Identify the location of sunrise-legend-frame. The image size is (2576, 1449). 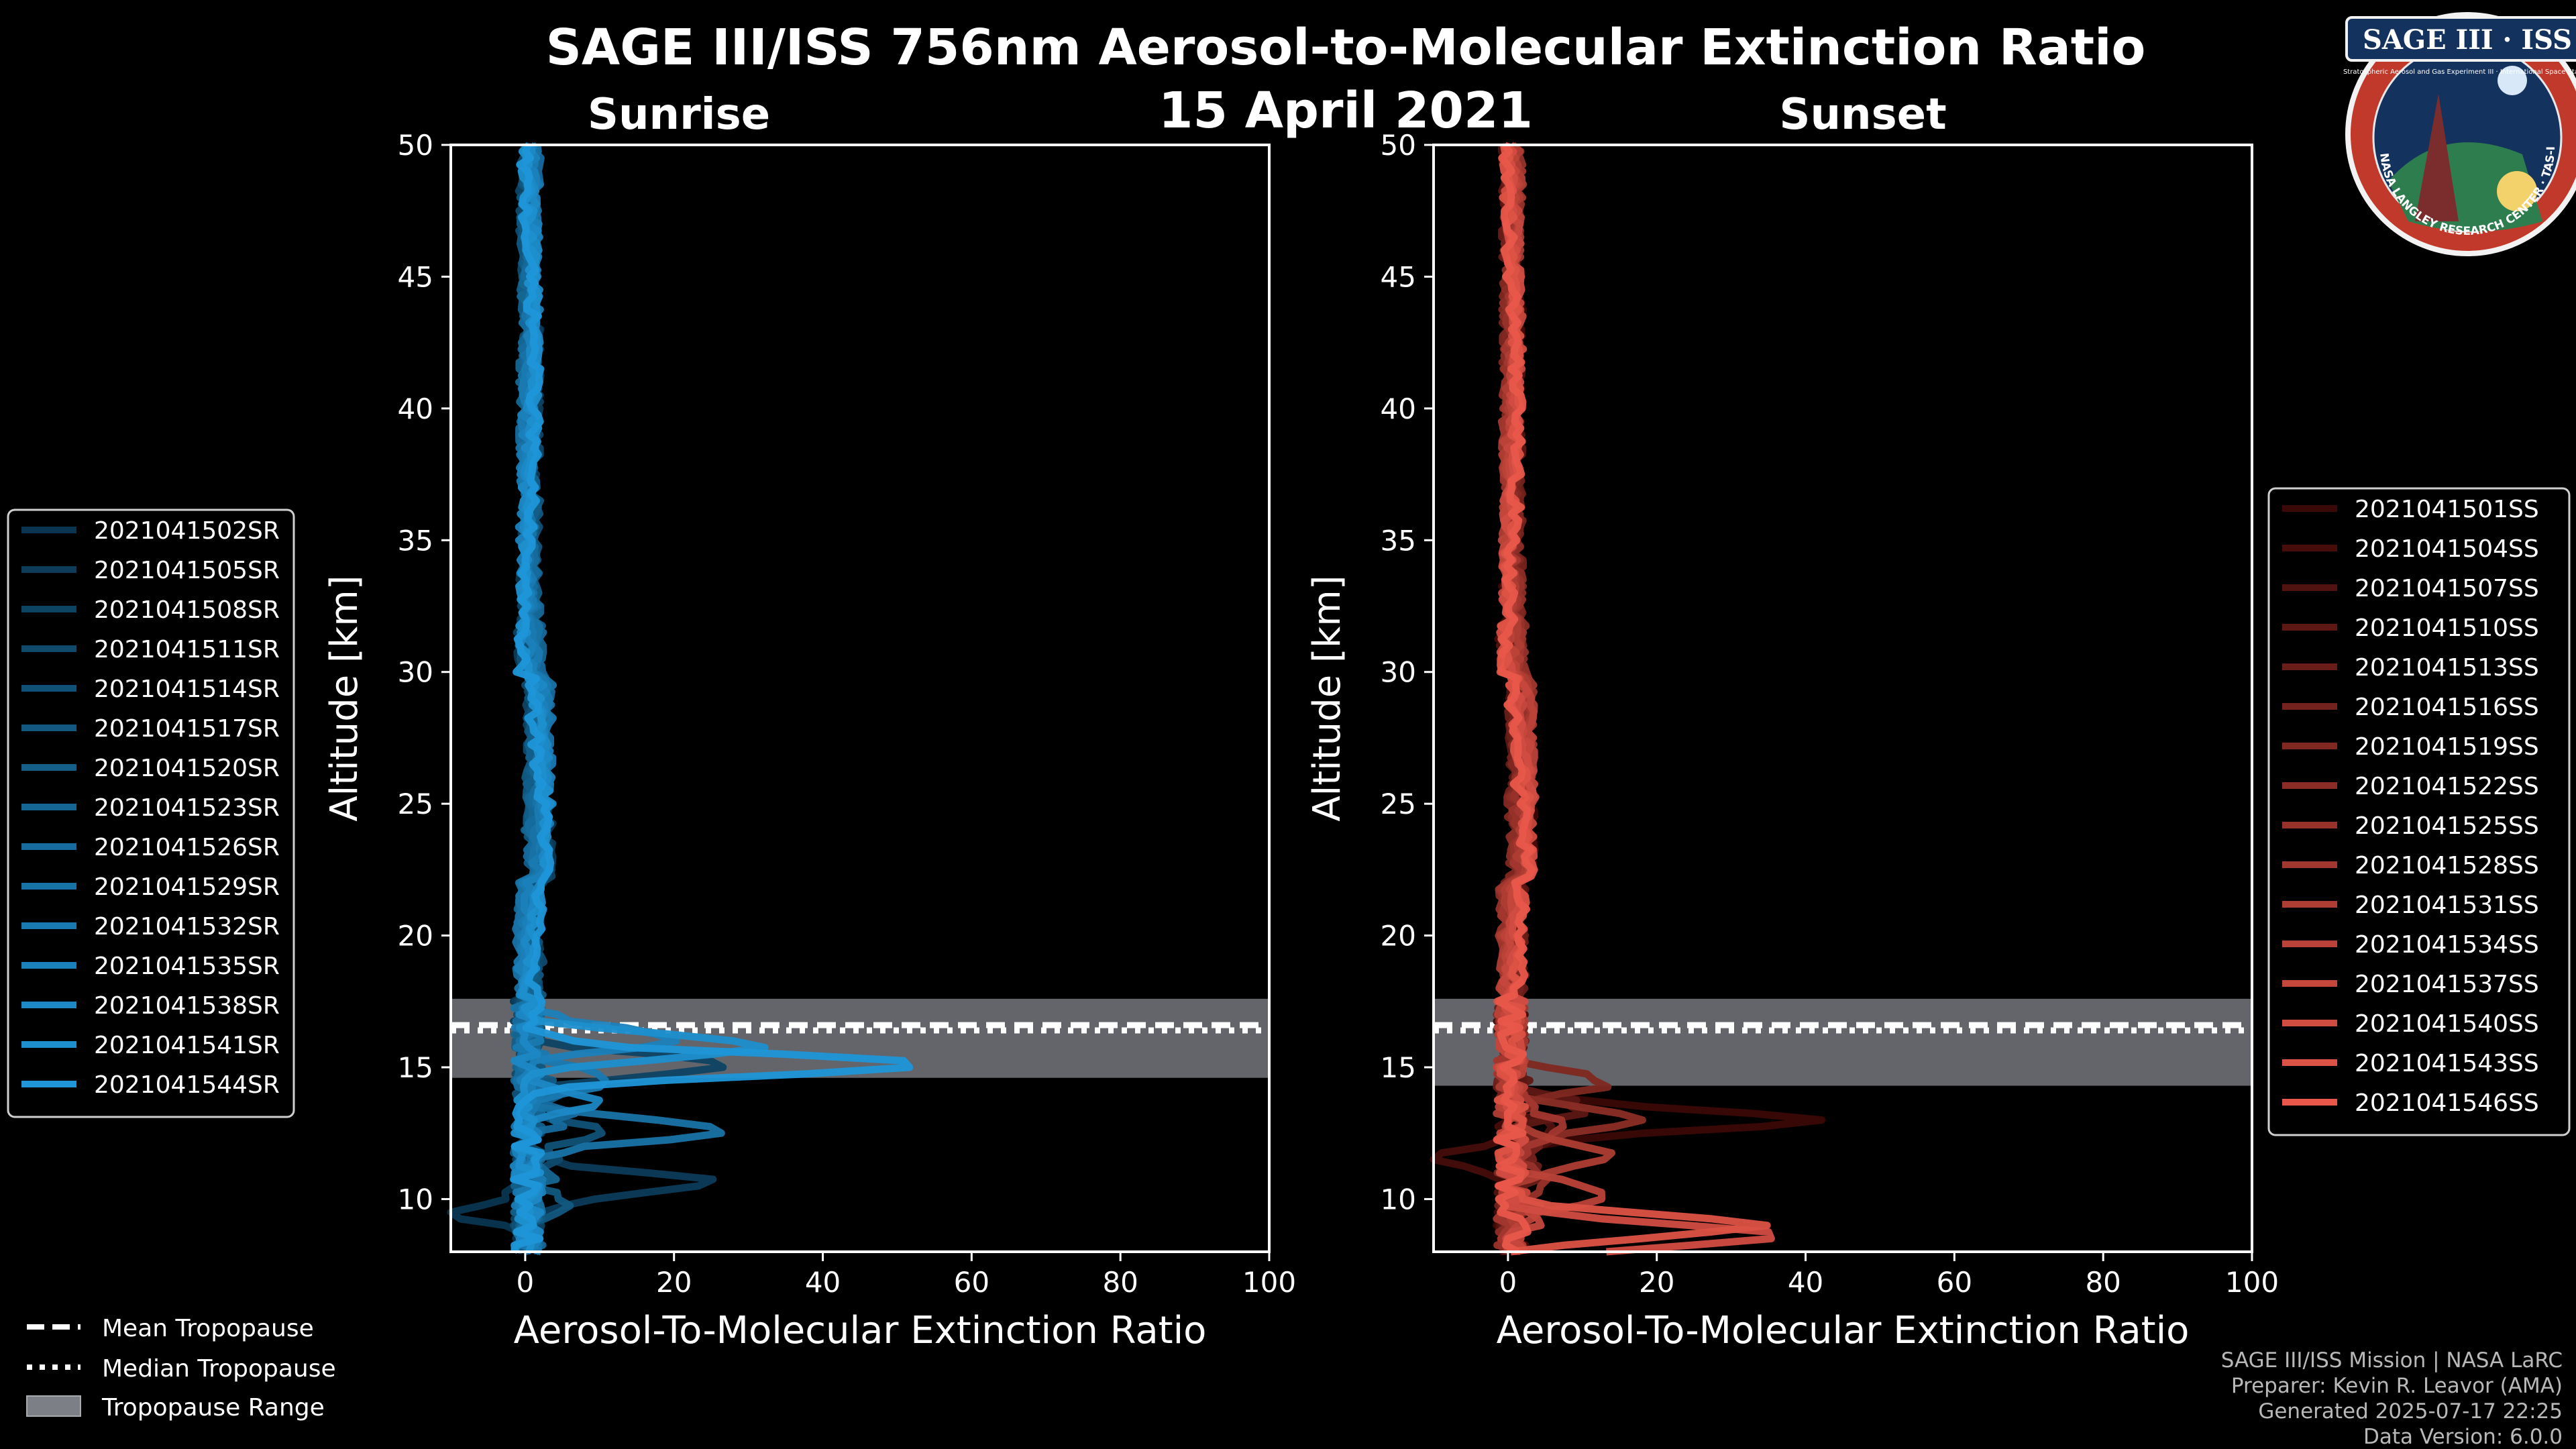
(151, 813).